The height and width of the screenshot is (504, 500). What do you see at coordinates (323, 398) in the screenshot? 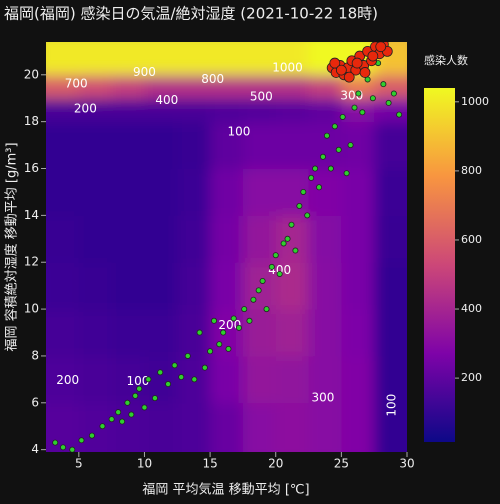
I see `contour-label: 300` at bounding box center [323, 398].